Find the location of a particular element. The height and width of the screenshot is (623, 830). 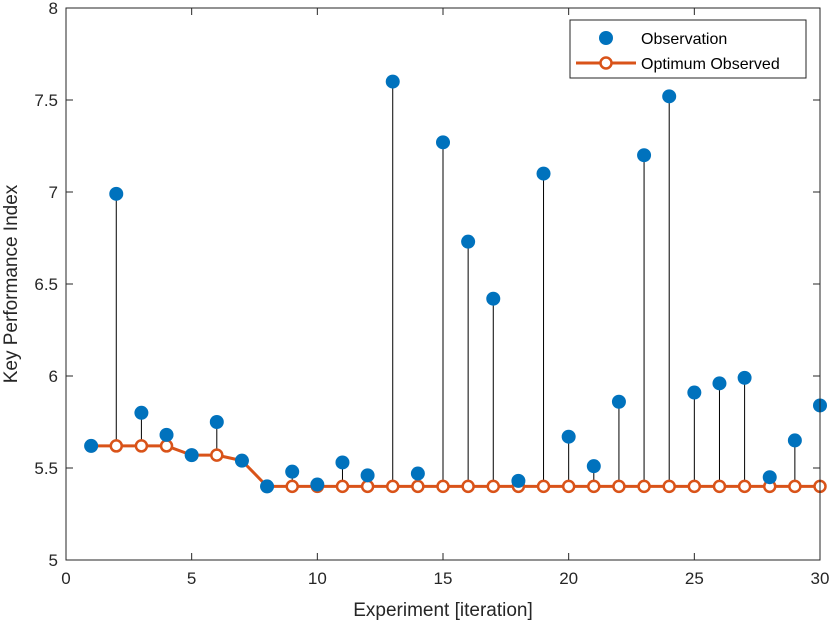

legend: Observation Optimum Observed is located at coordinates (688, 49).